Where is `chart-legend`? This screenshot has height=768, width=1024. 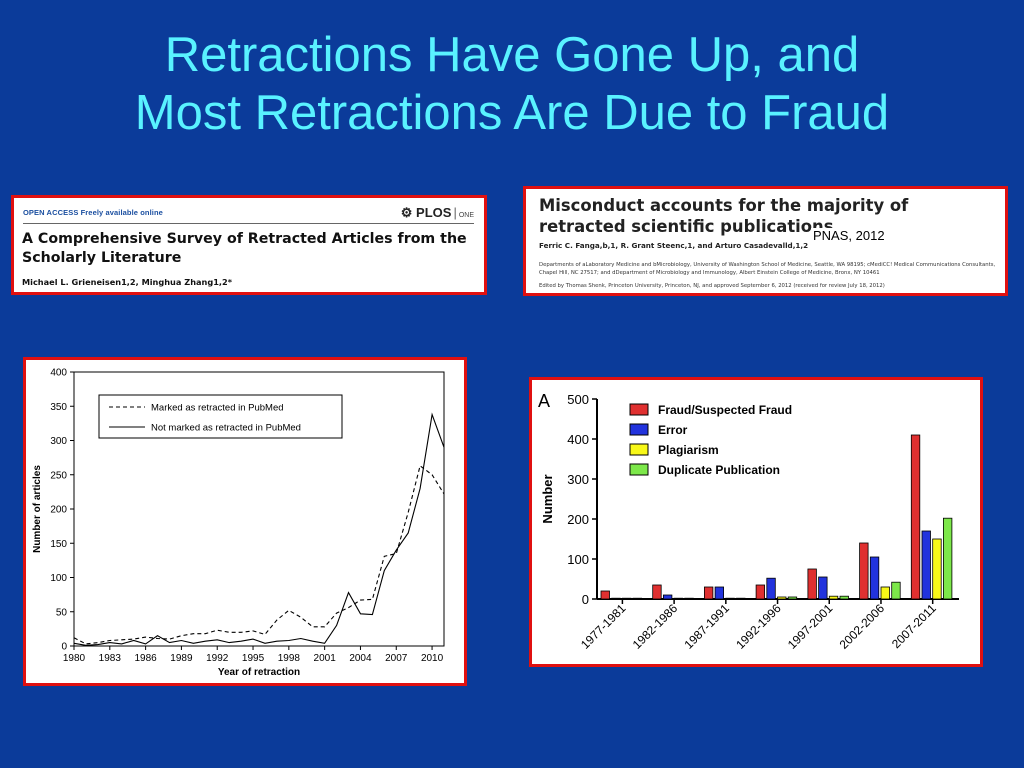
chart-legend is located at coordinates (220, 416).